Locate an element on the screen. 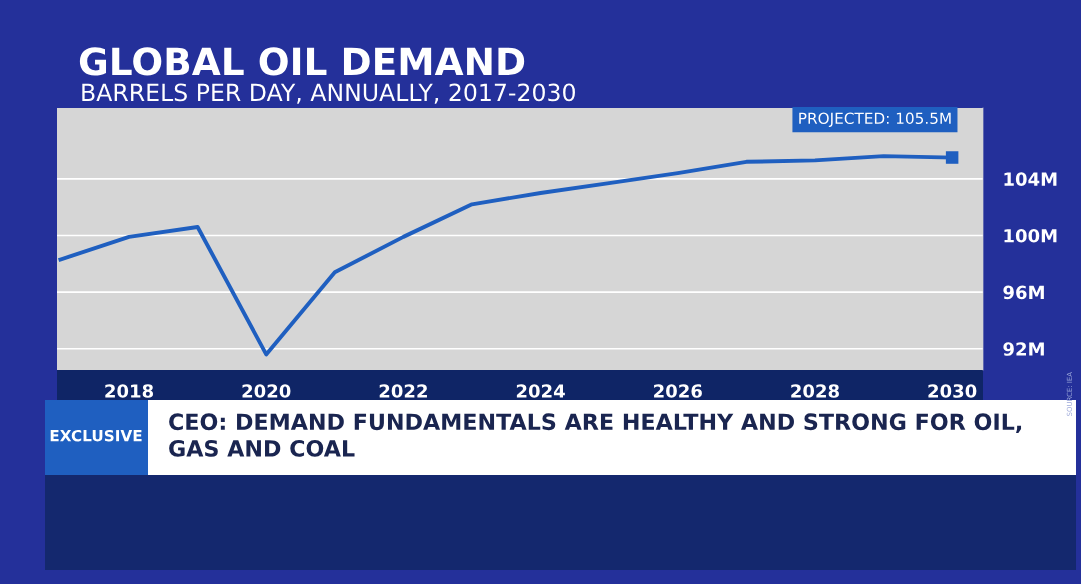 This screenshot has height=584, width=1081. chart-subtitle: BARRELS PER DAY, ANNUALLY, 2017-2030 is located at coordinates (328, 93).